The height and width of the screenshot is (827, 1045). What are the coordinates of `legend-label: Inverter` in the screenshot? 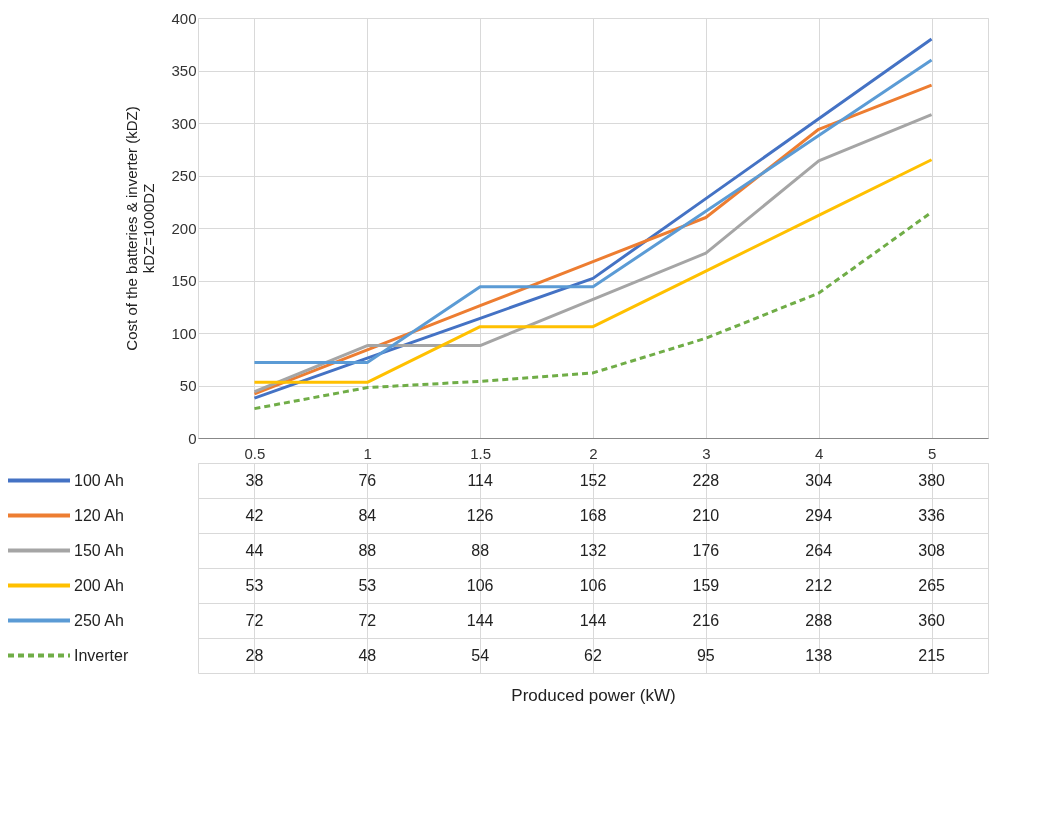 It's located at (101, 655).